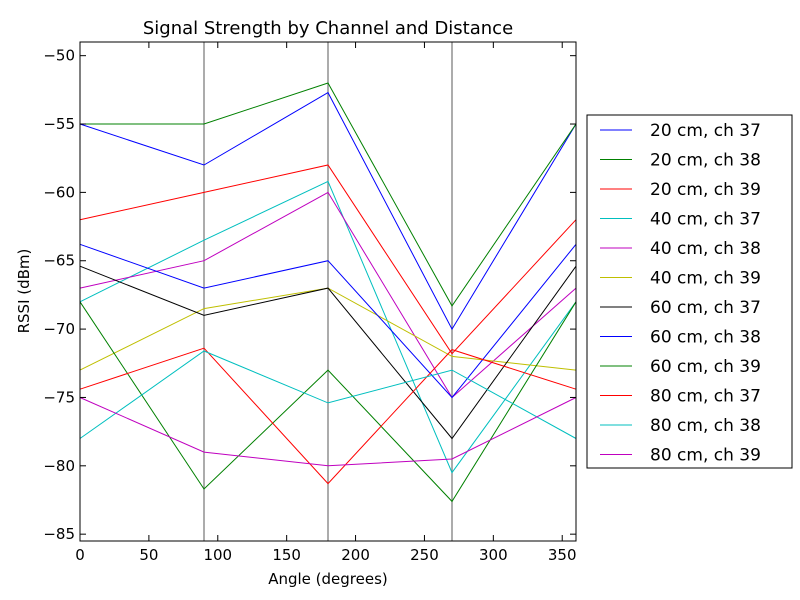  What do you see at coordinates (286, 555) in the screenshot?
I see `x-tick-label: 150` at bounding box center [286, 555].